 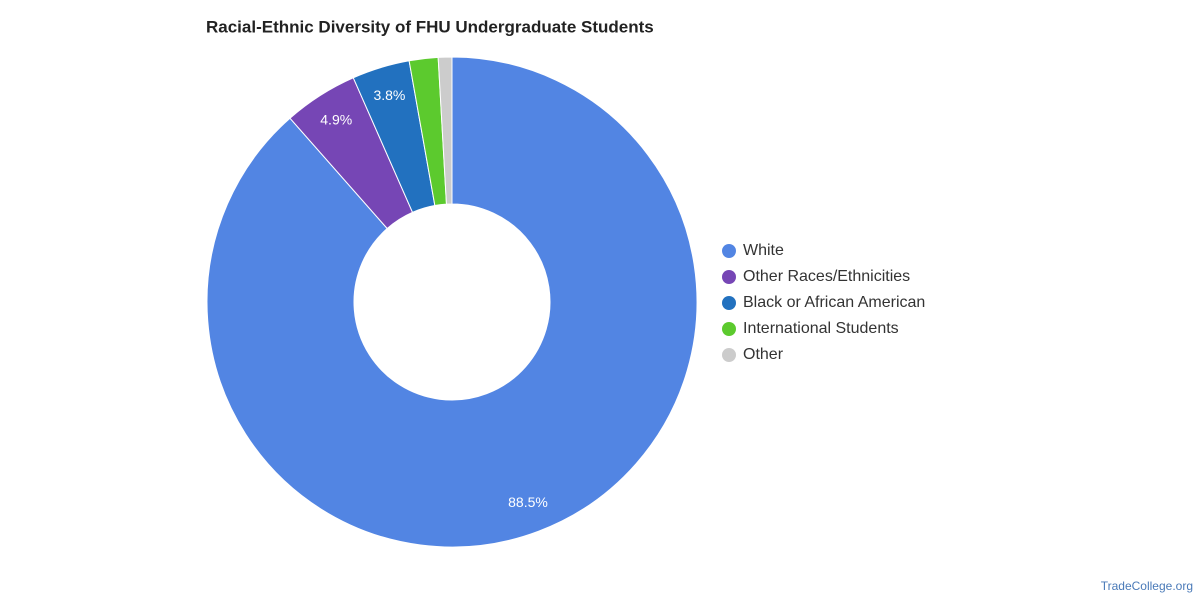 I want to click on data-label: 4.9%, so click(x=336, y=120).